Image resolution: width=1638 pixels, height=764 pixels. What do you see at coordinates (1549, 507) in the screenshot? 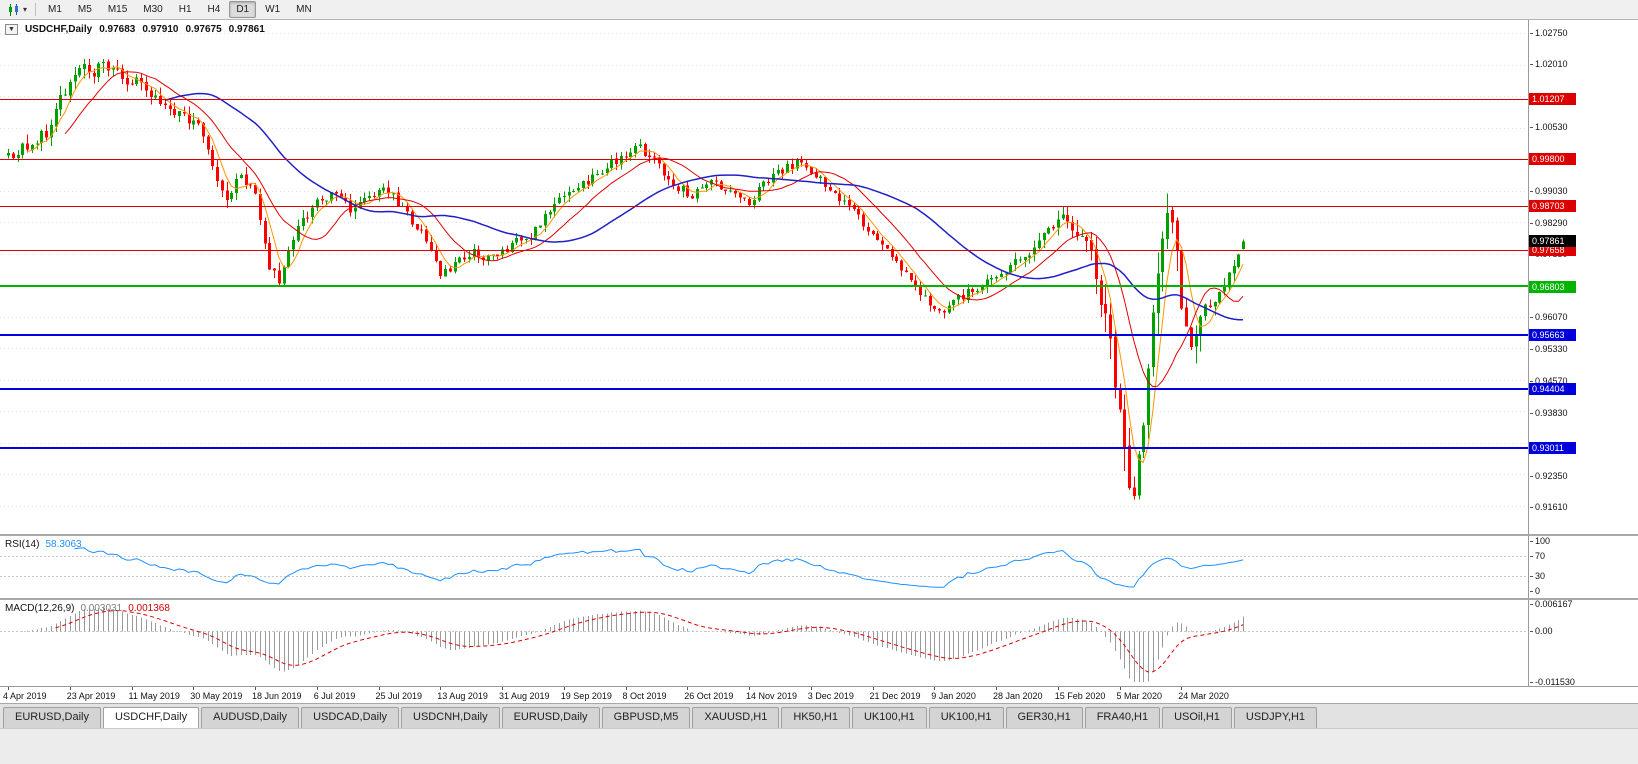
I see `price-axis-label: 0.91610` at bounding box center [1549, 507].